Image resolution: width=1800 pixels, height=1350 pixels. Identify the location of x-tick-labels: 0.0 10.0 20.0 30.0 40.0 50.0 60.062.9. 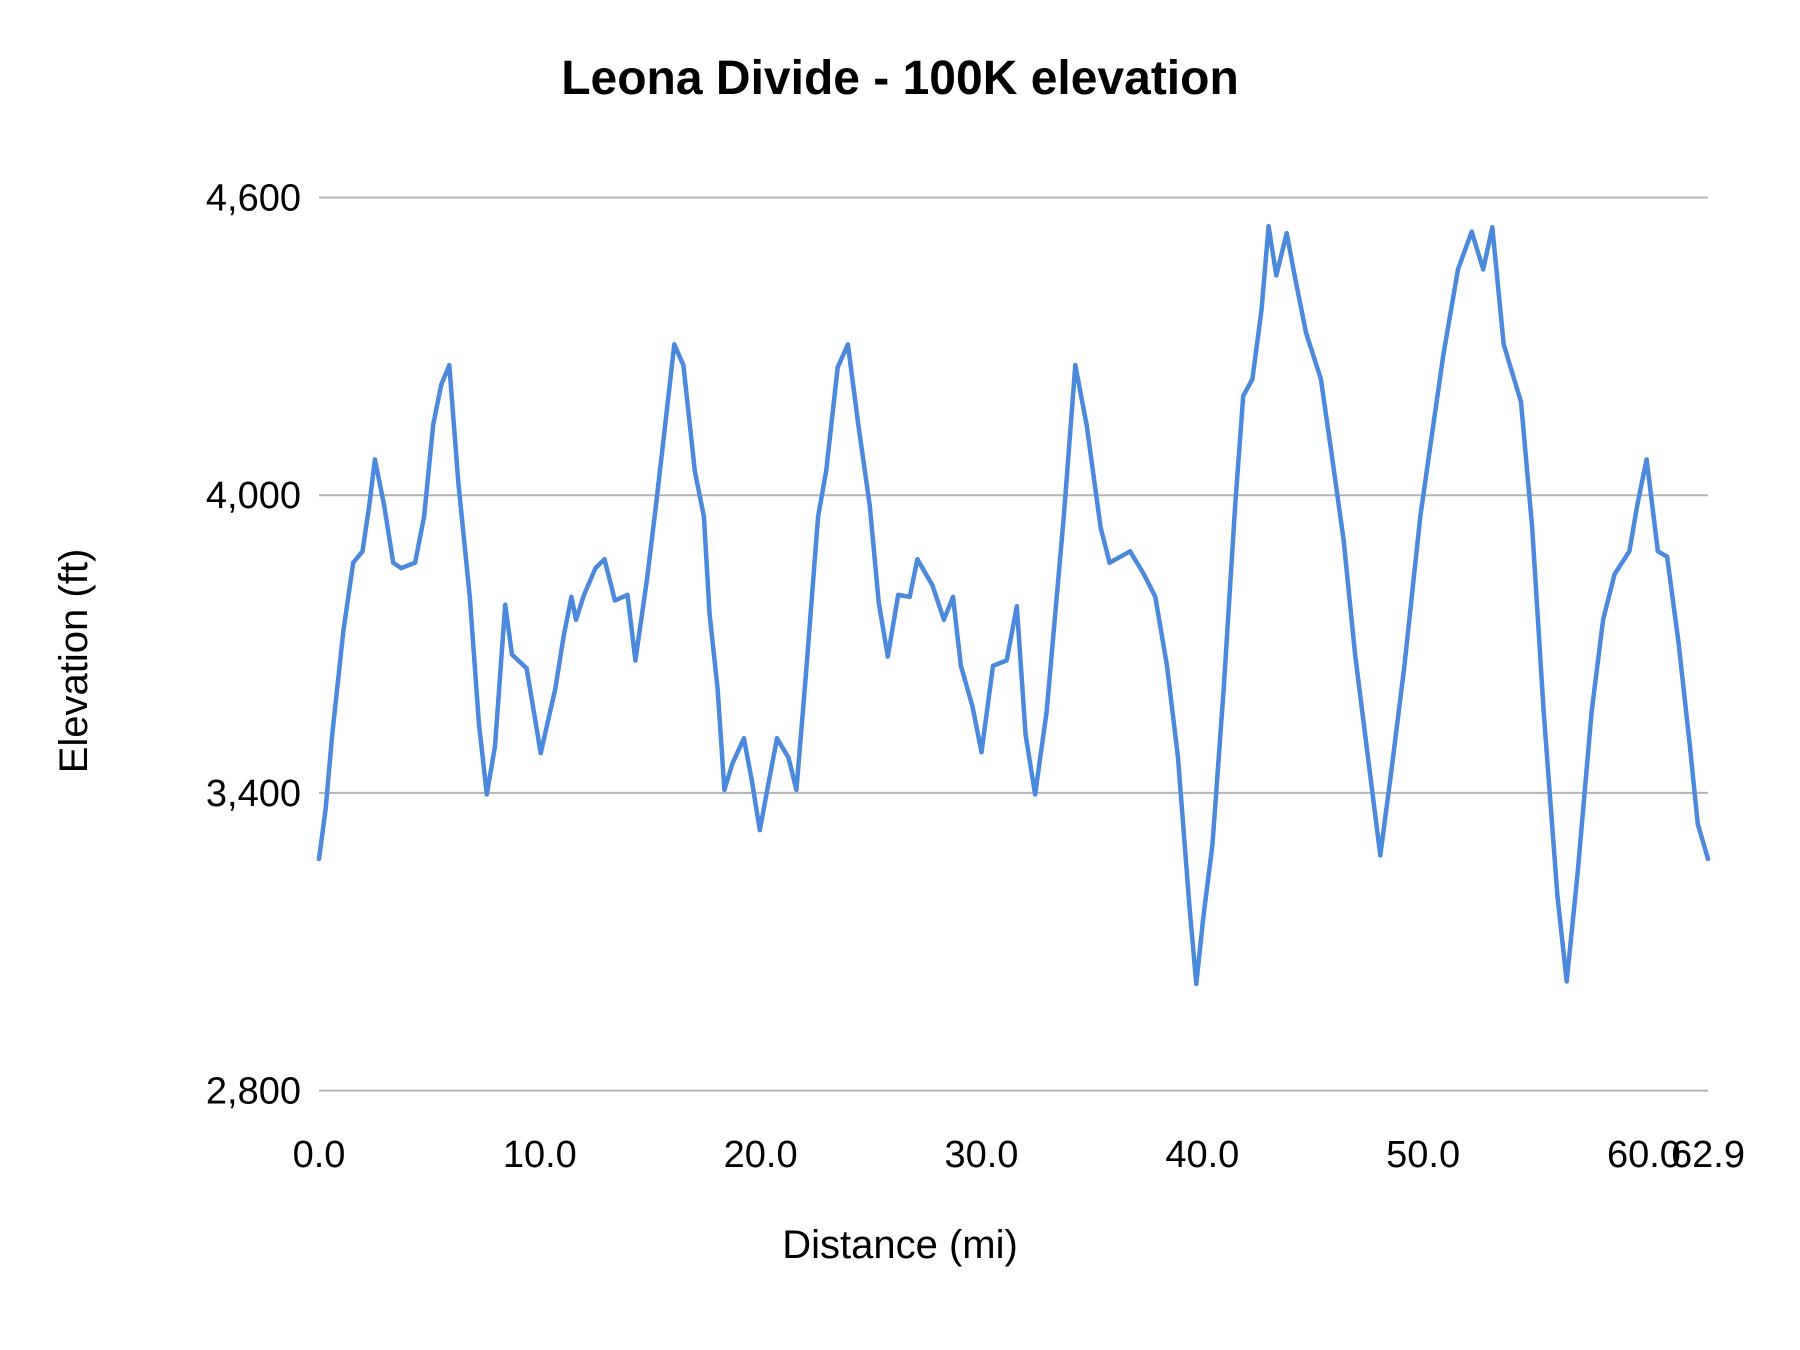
(1019, 1155).